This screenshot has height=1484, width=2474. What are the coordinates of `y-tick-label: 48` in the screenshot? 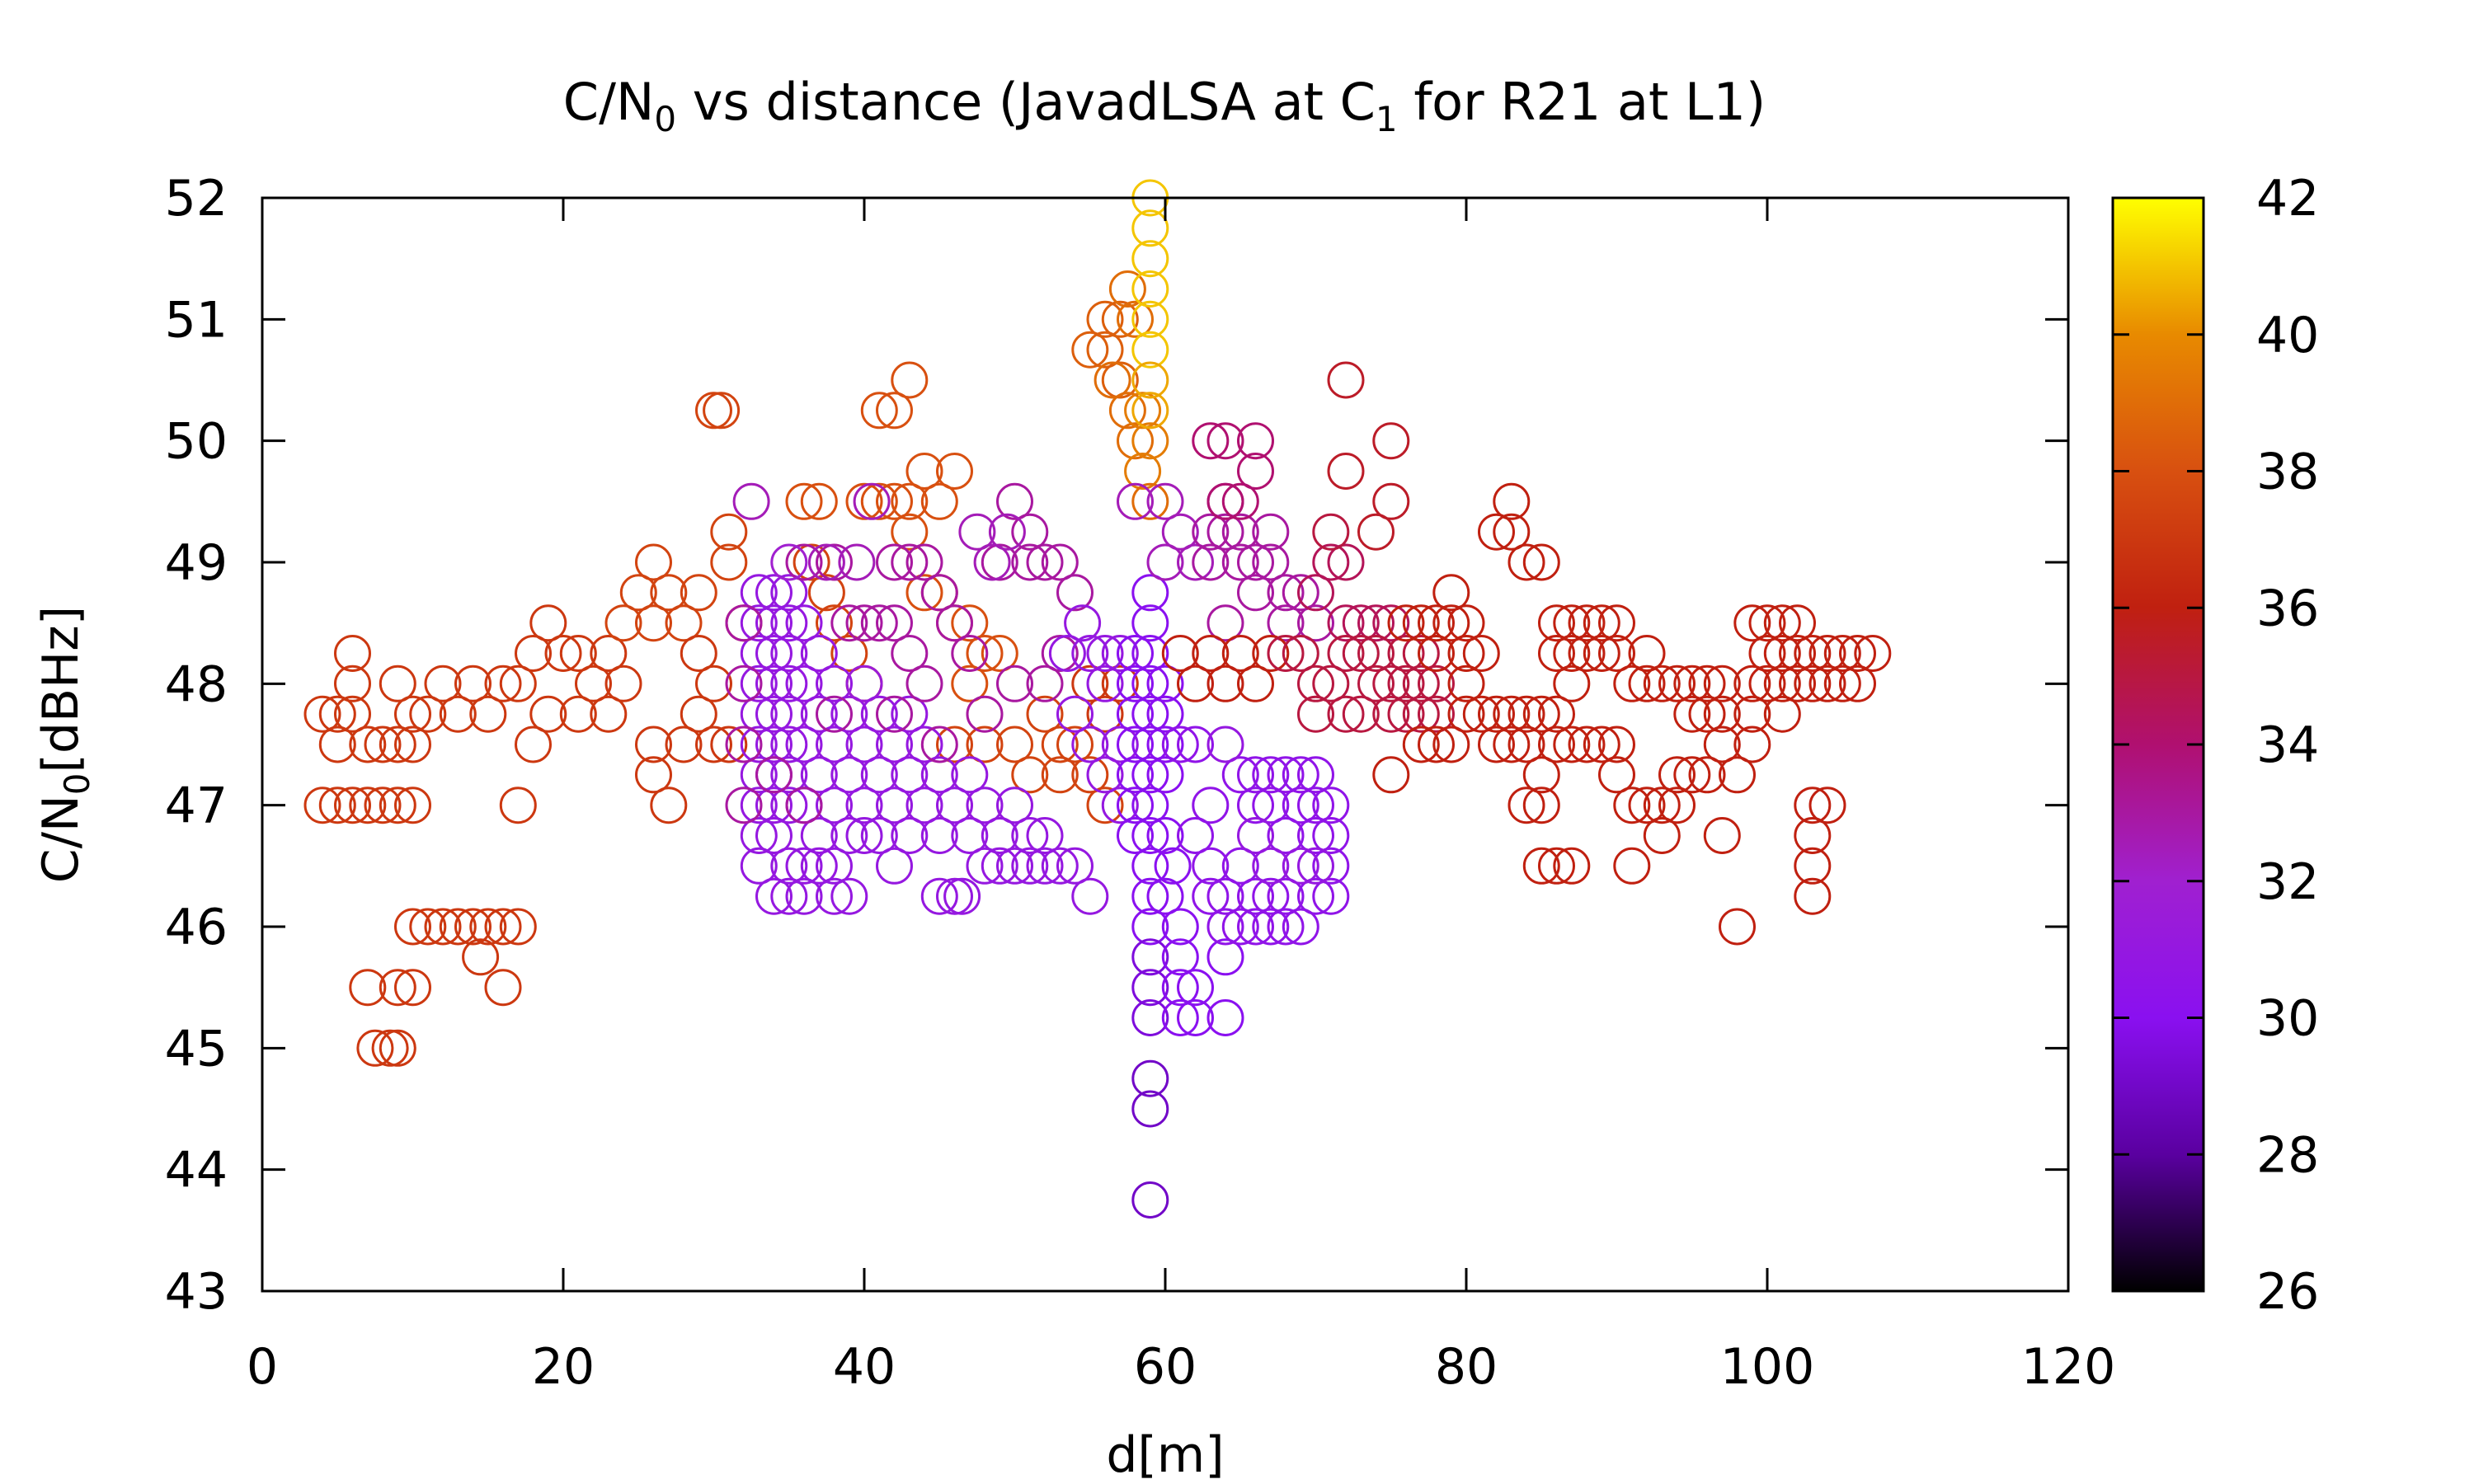 It's located at (196, 684).